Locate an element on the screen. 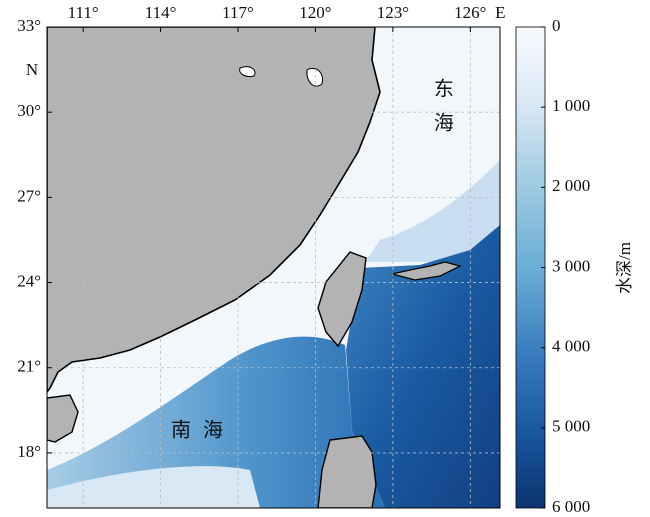 The height and width of the screenshot is (517, 650). shelf-slope is located at coordinates (432, 211).